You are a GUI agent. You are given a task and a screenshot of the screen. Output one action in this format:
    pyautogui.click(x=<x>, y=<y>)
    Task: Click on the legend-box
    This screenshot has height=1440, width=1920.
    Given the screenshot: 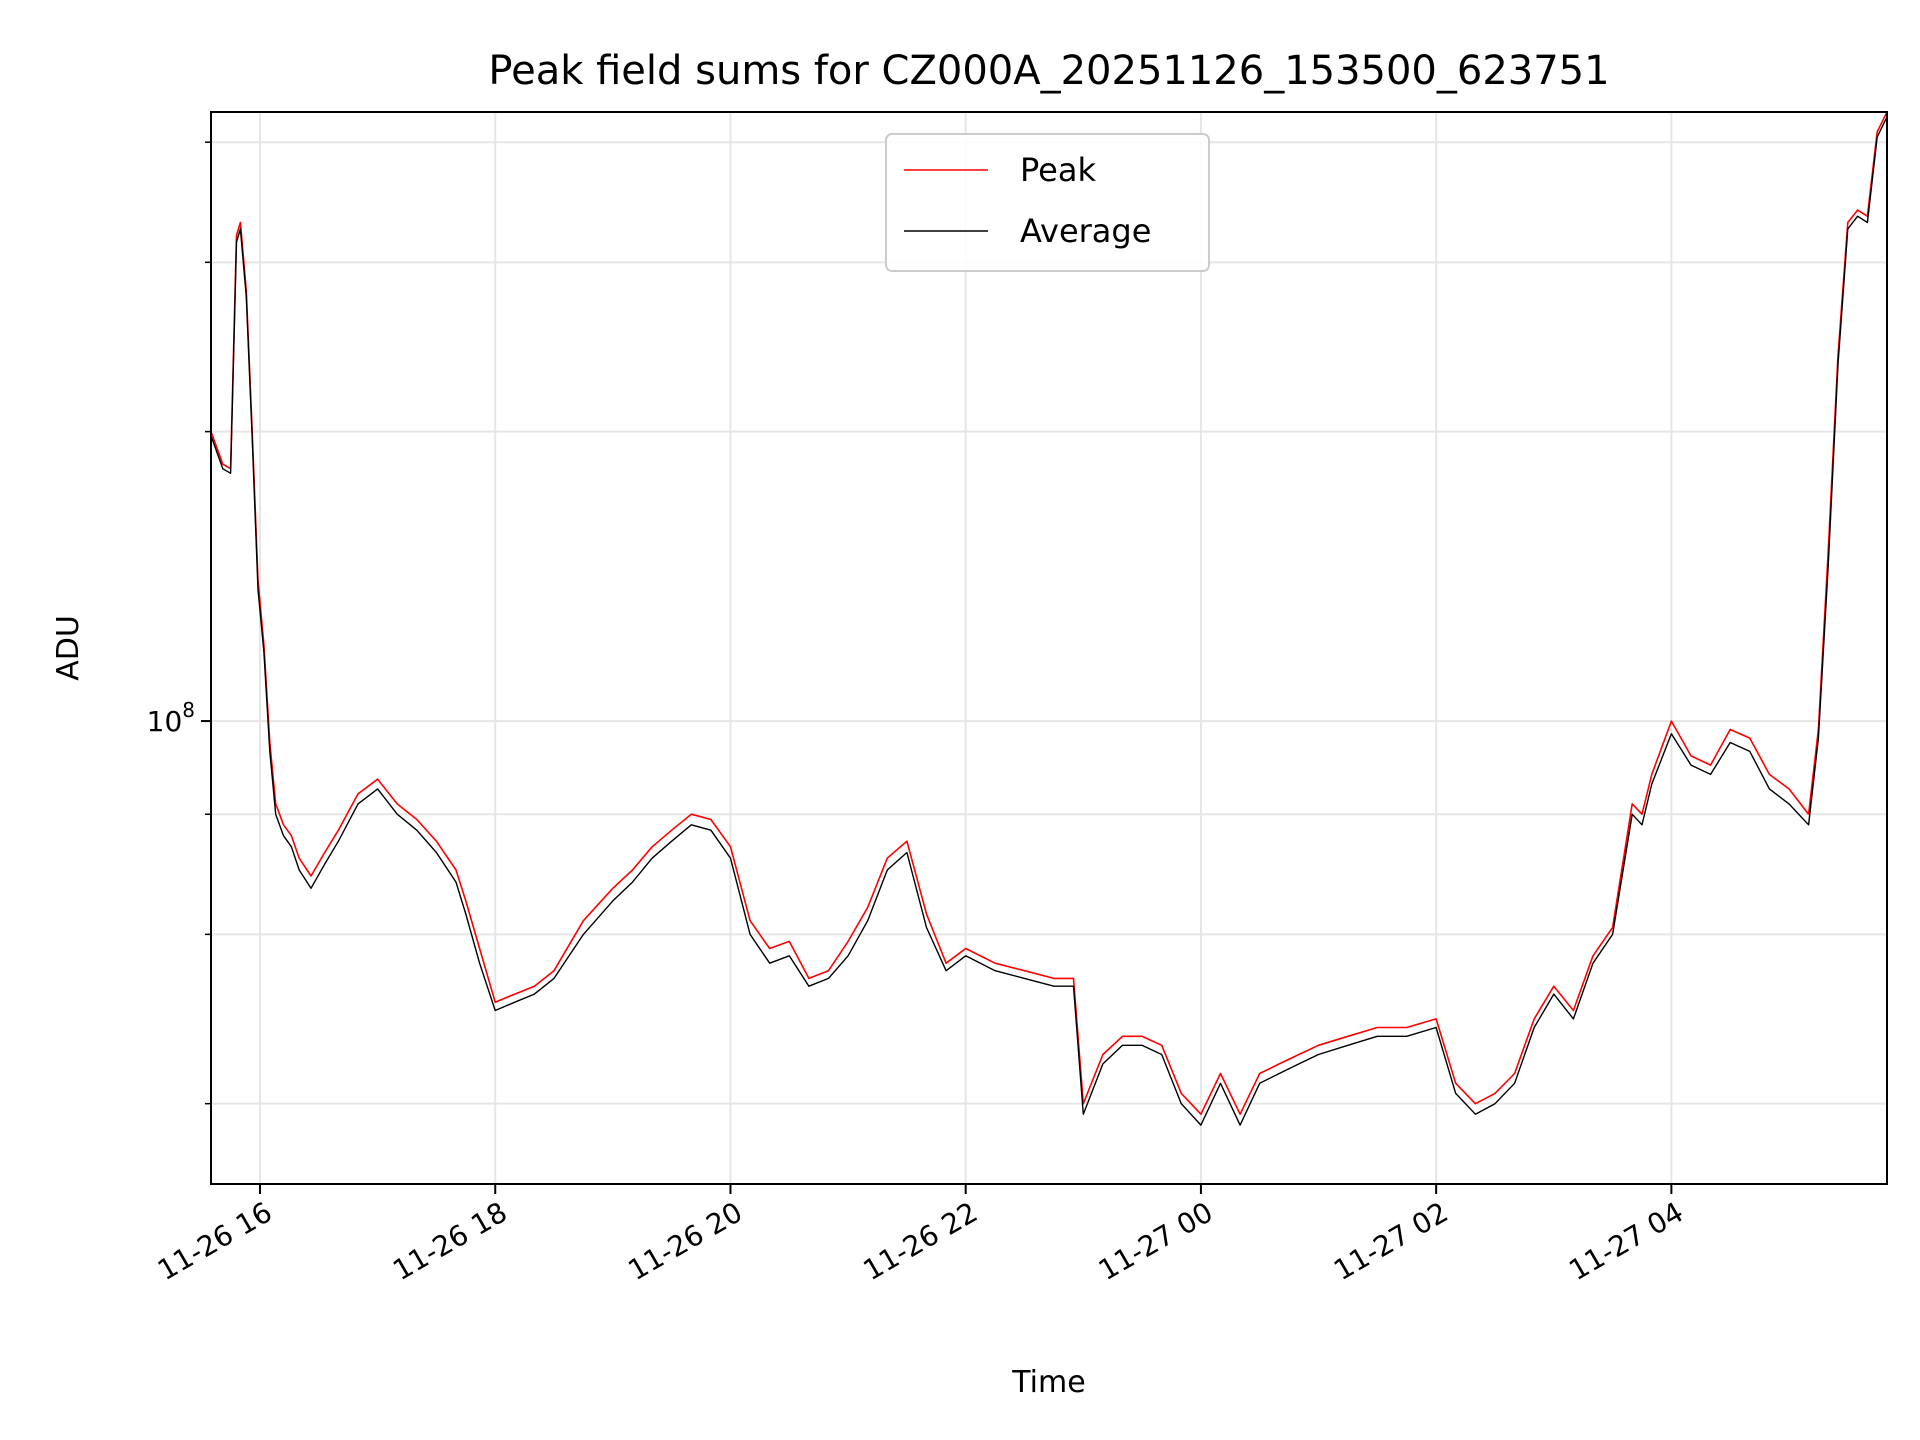 What is the action you would take?
    pyautogui.click(x=1047, y=202)
    